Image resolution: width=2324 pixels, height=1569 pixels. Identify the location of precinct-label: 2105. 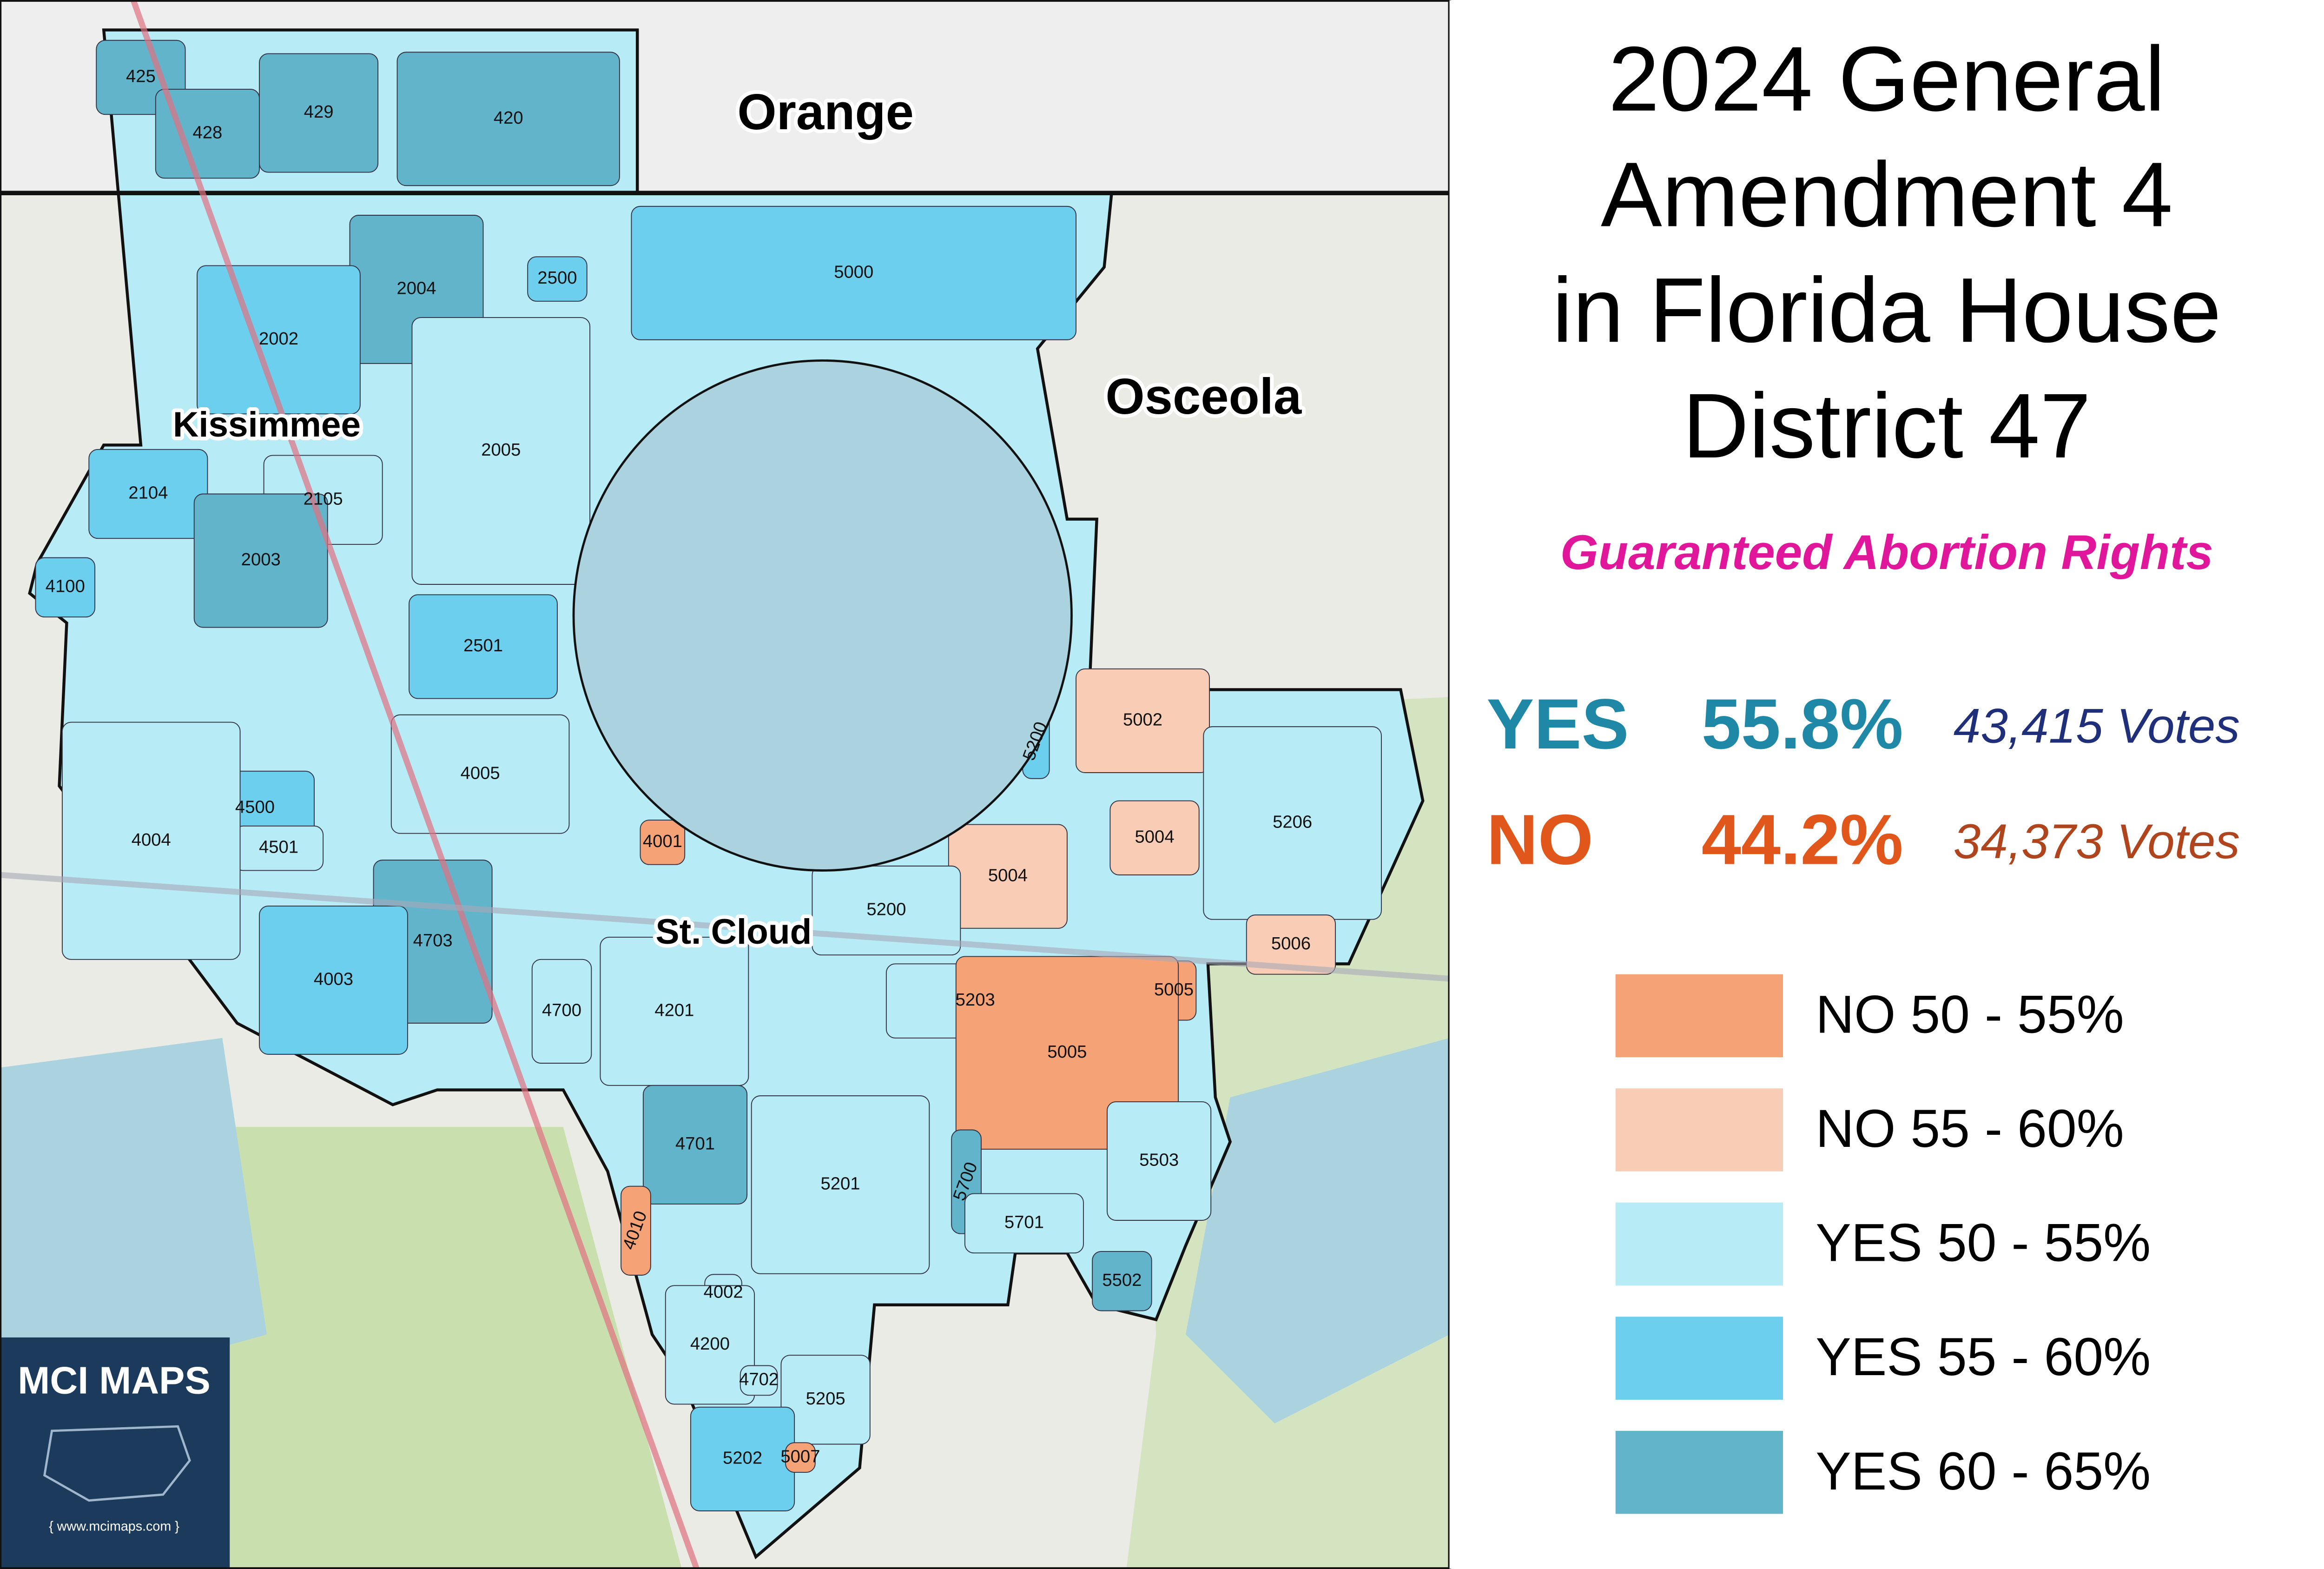
(323, 499).